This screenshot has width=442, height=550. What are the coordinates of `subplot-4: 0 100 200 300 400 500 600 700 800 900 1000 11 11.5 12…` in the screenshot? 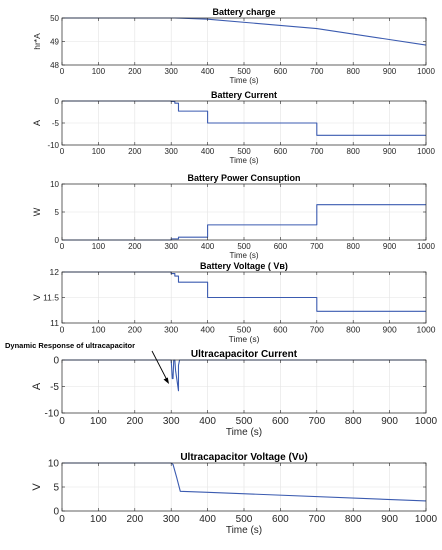 It's located at (234, 302).